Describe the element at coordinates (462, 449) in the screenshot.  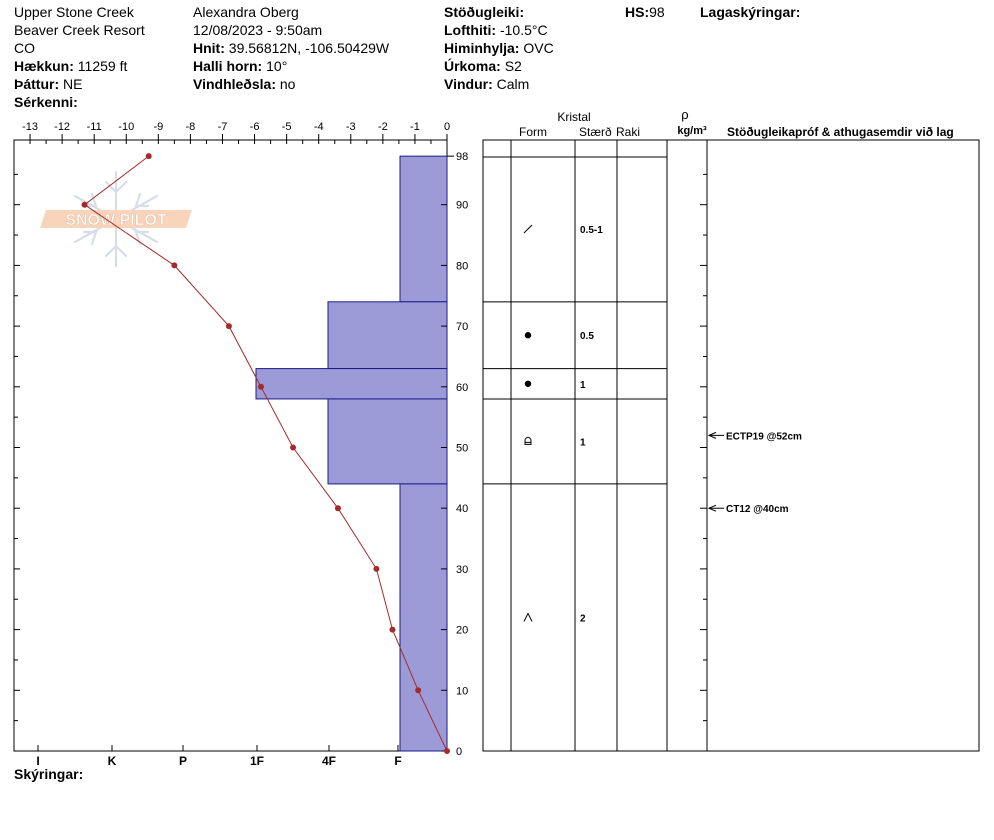
I see `height-tick-label: 50` at that location.